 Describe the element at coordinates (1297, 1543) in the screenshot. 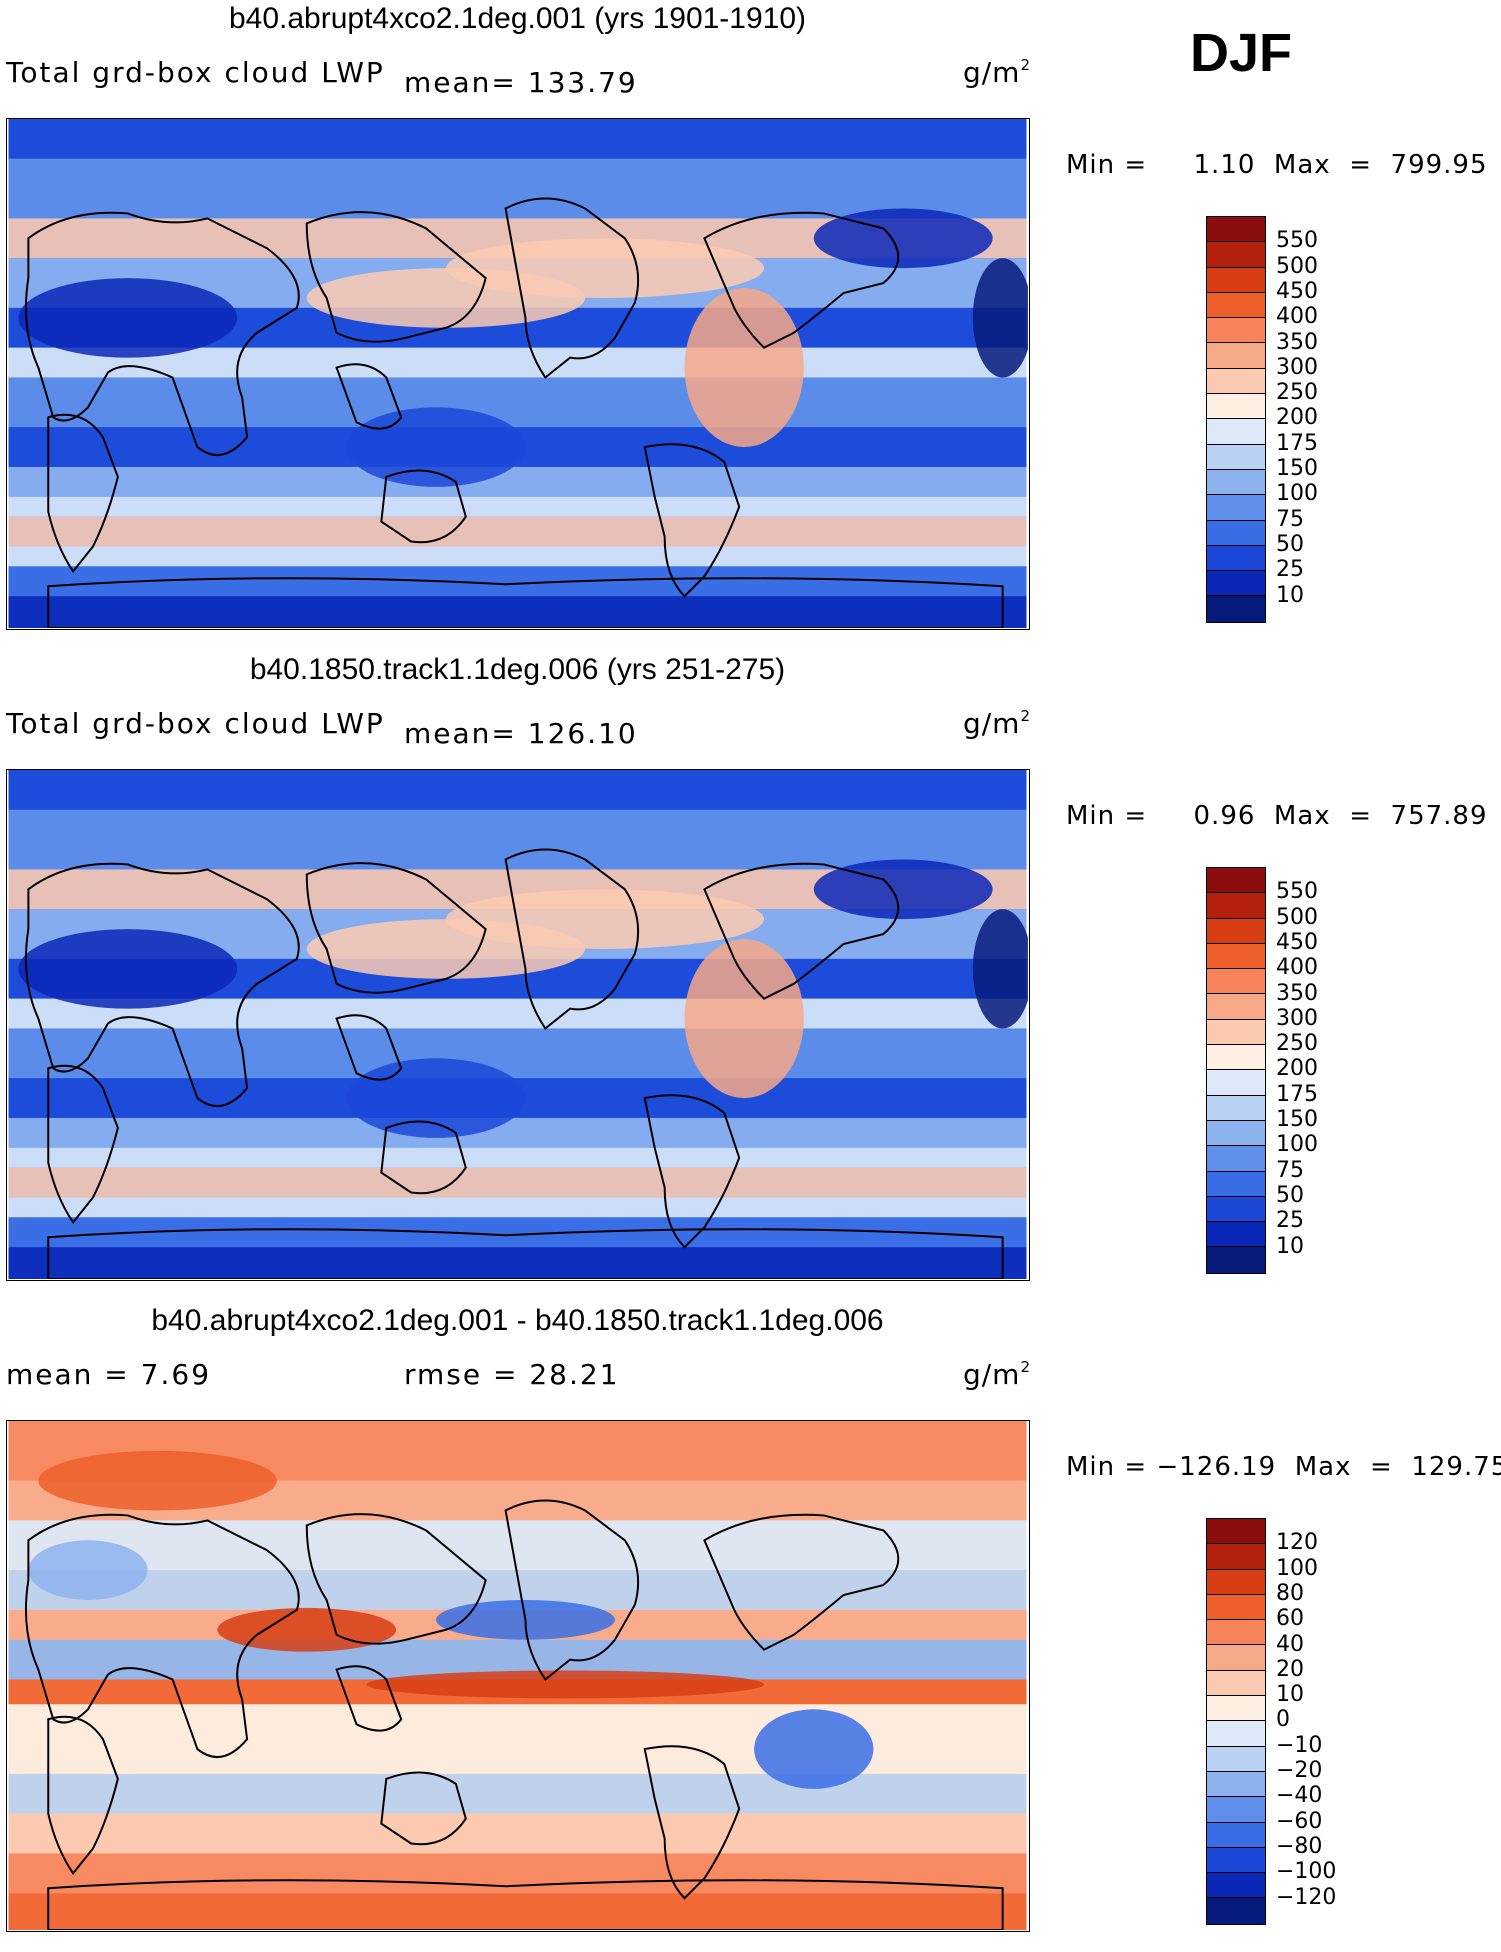

I see `colorbar-label: 120` at that location.